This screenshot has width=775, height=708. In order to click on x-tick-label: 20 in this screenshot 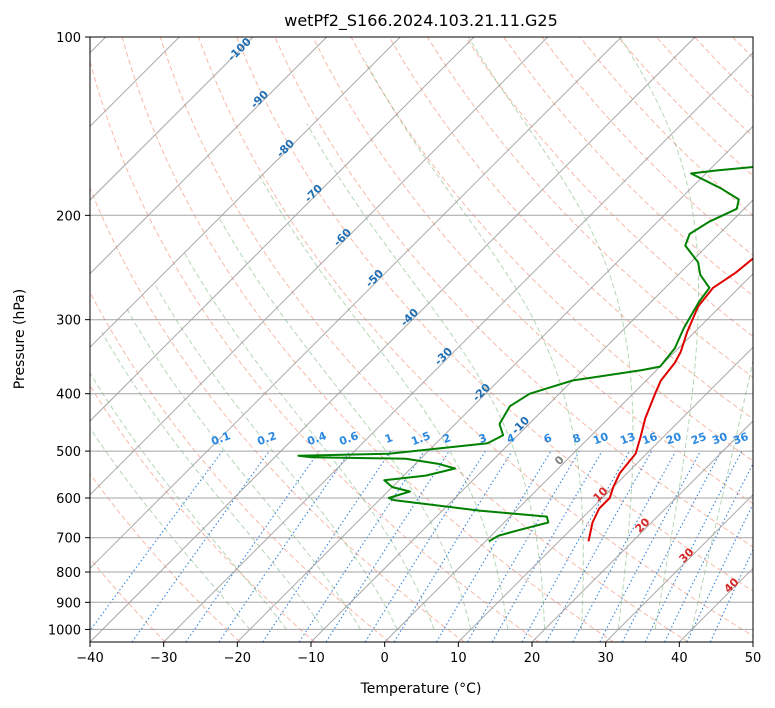, I will do `click(532, 658)`.